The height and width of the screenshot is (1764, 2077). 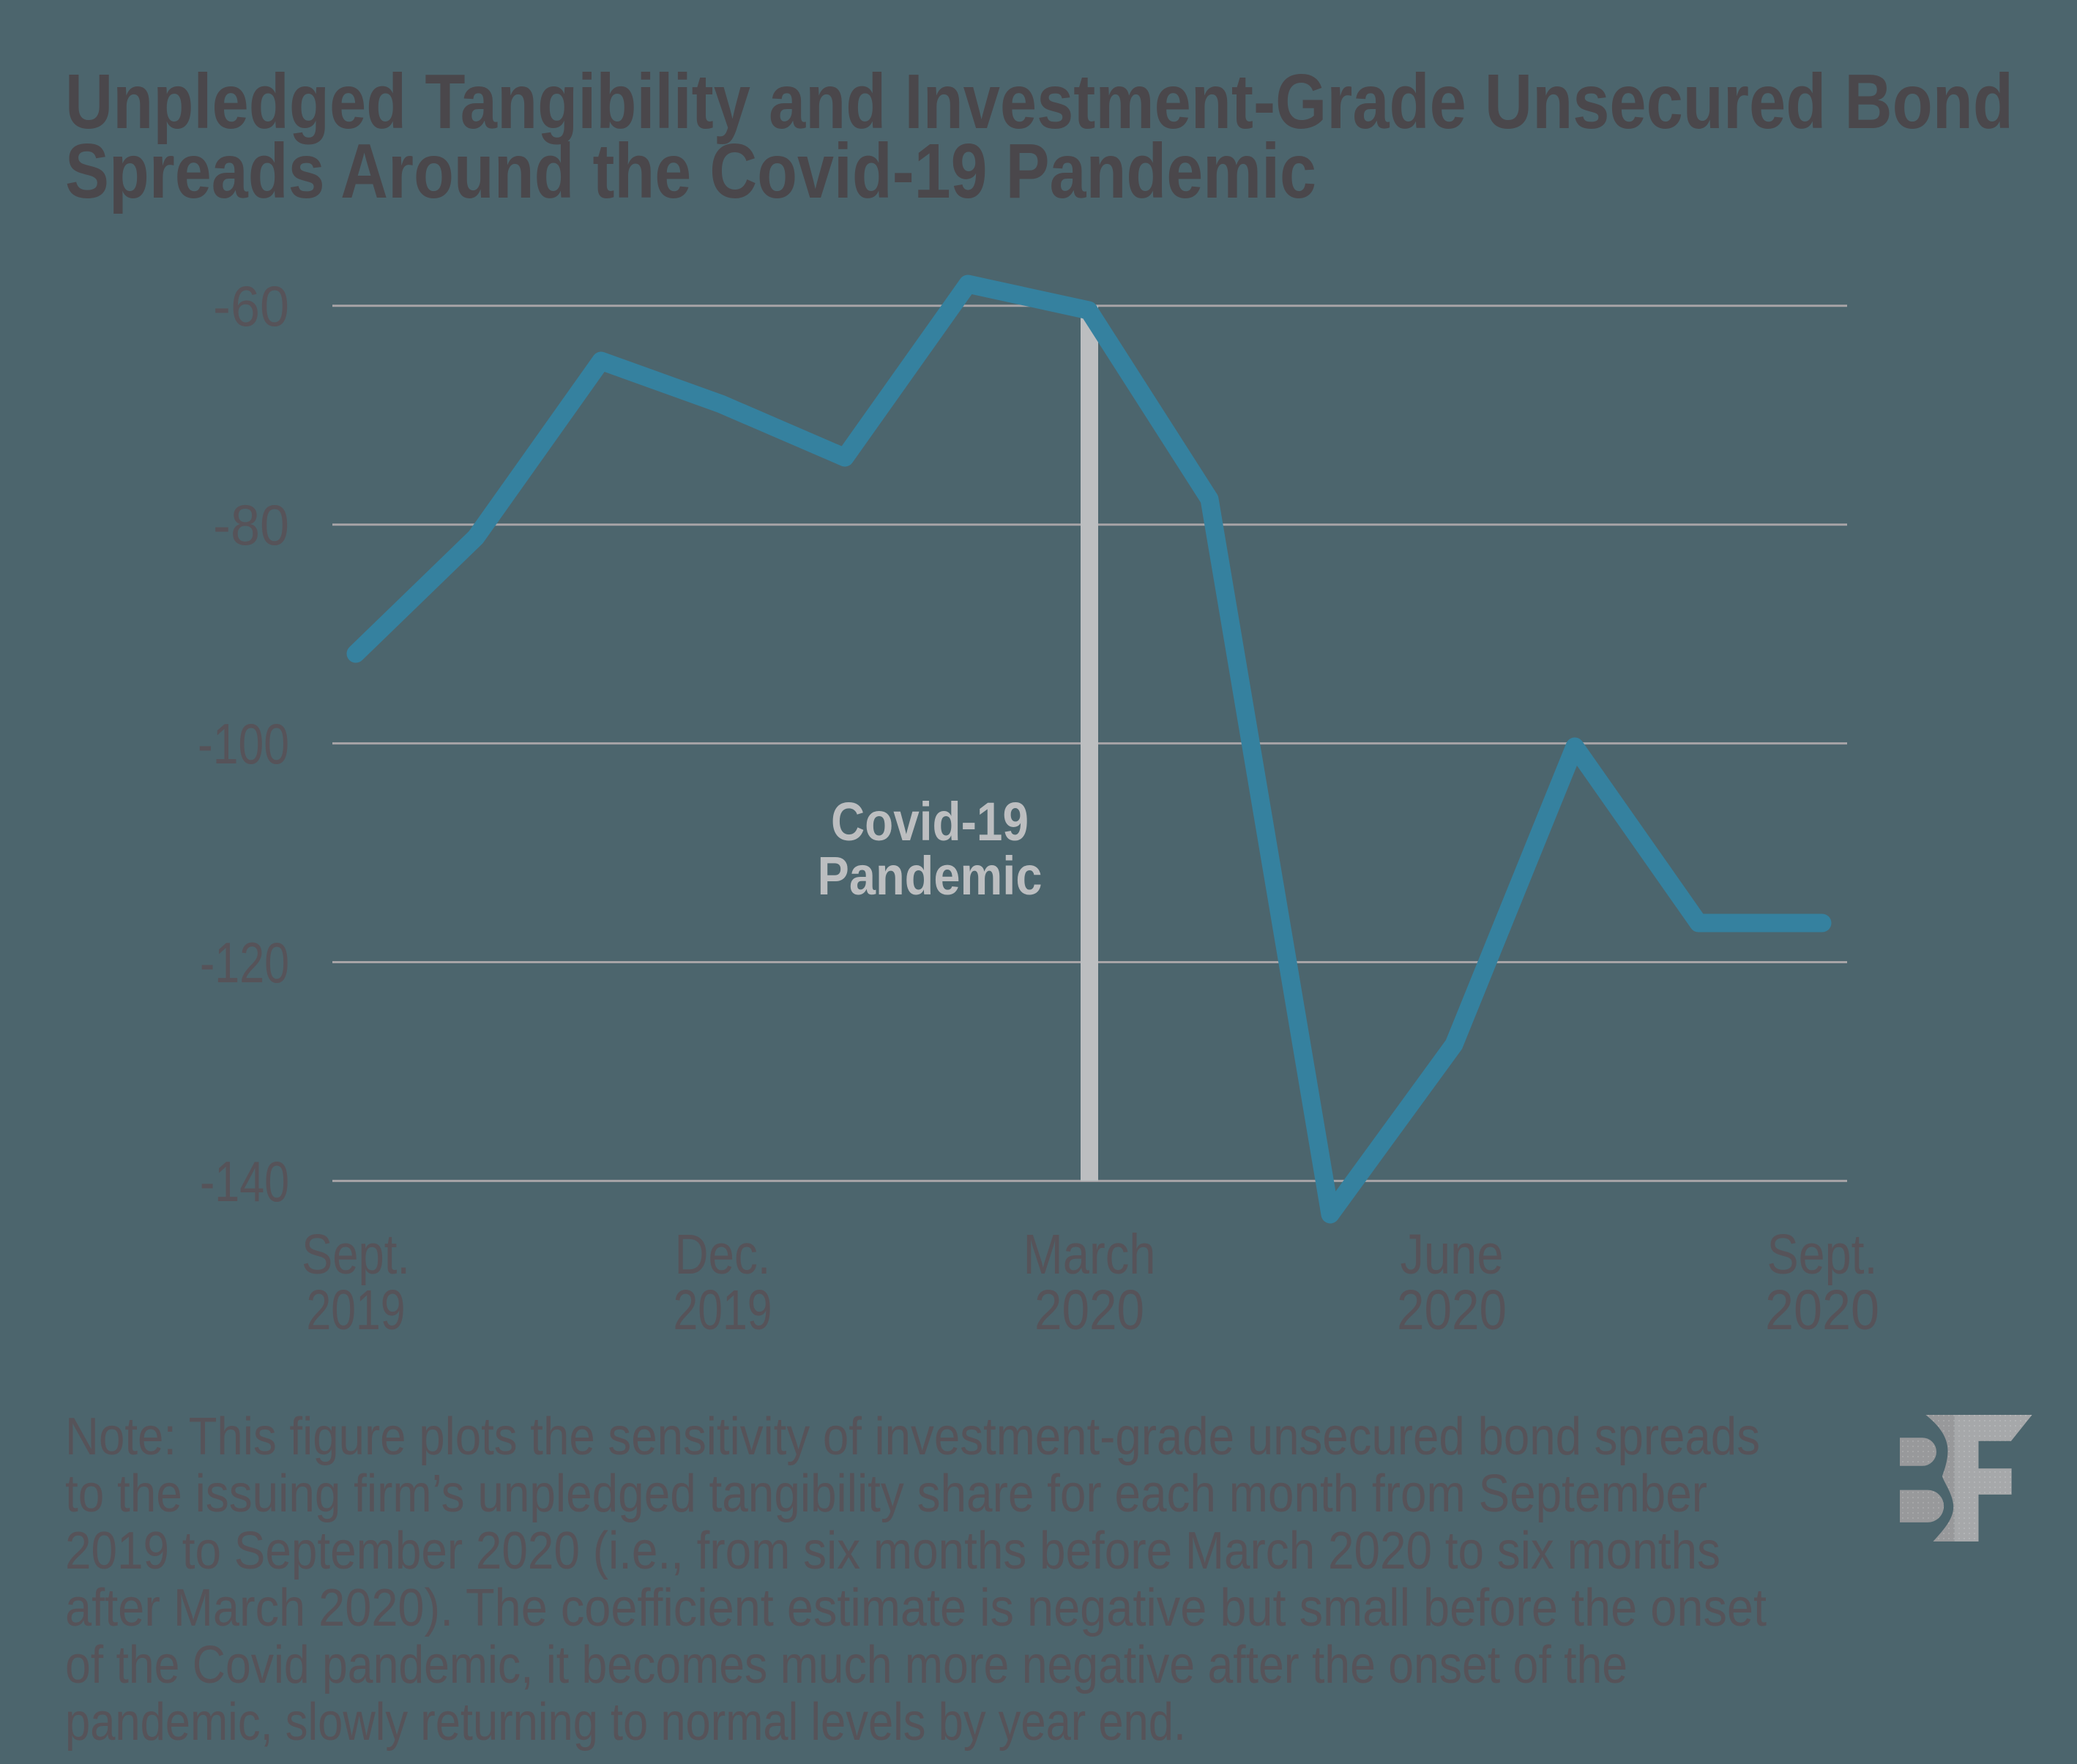 I want to click on svg-text: March, so click(x=1089, y=1254).